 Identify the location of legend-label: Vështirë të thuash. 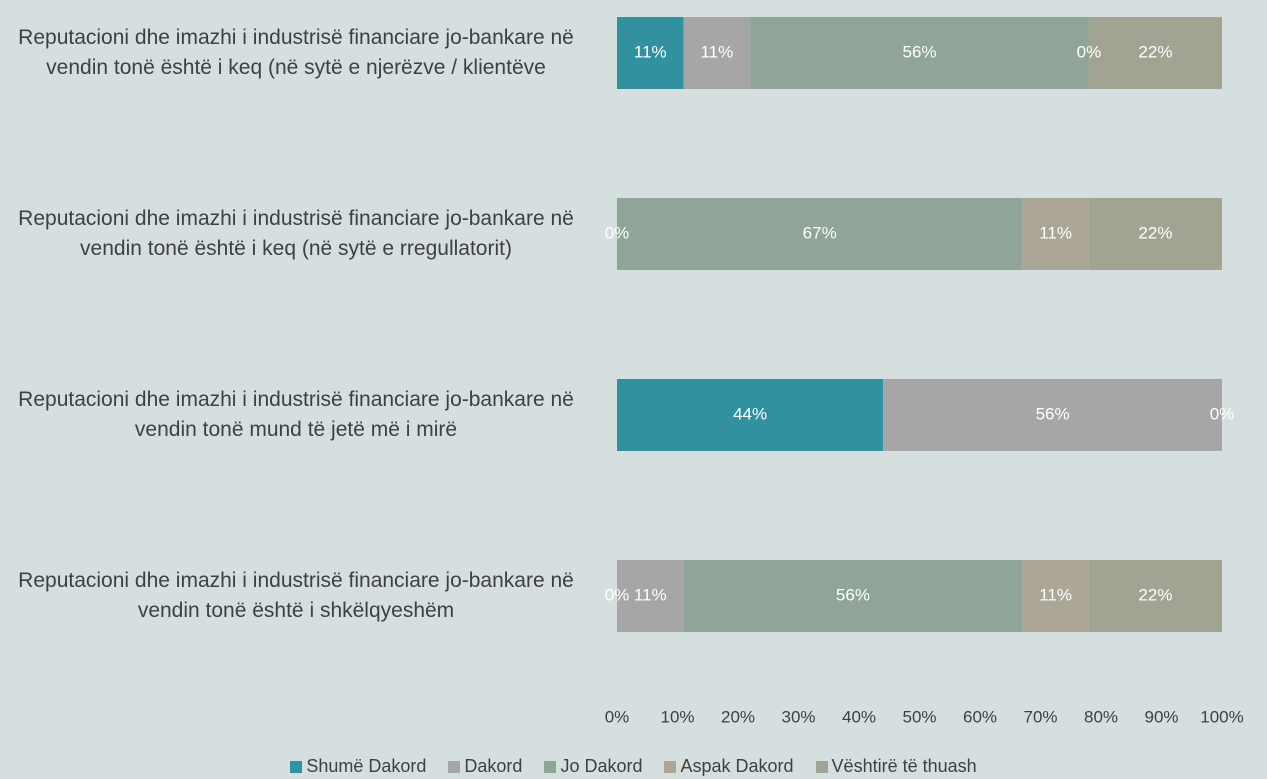
(904, 766).